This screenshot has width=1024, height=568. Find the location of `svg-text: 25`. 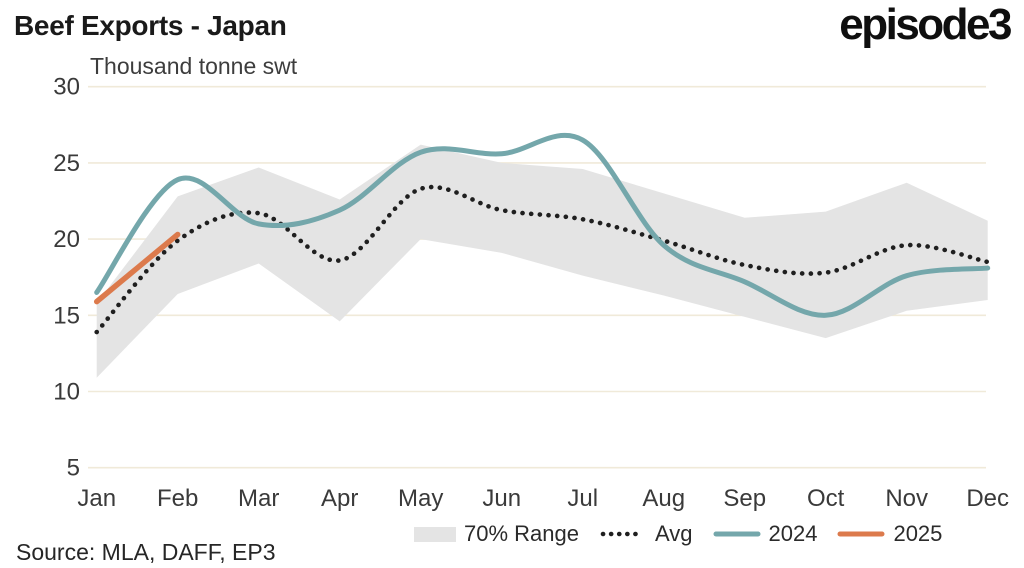

svg-text: 25 is located at coordinates (66, 163).